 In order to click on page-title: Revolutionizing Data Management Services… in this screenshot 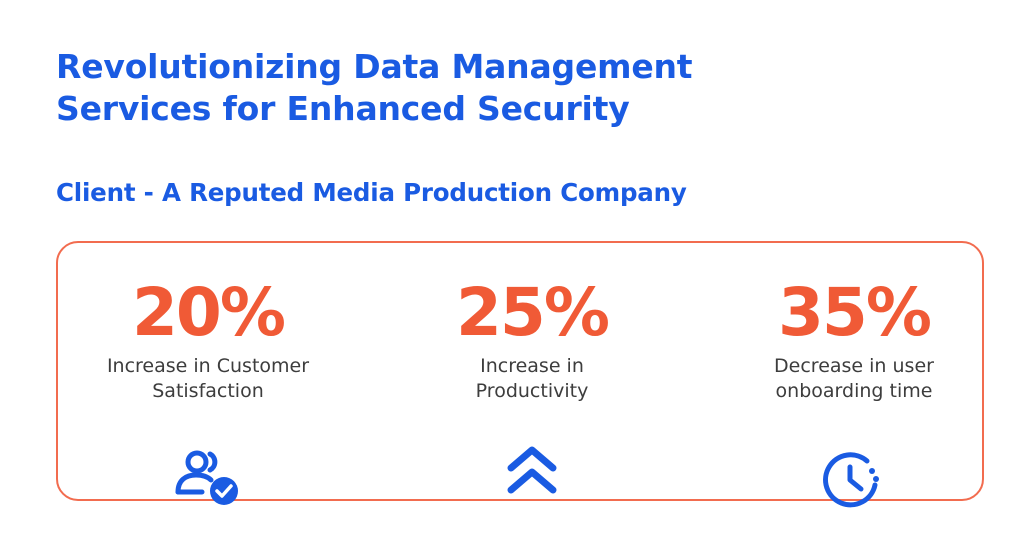, I will do `click(506, 88)`.